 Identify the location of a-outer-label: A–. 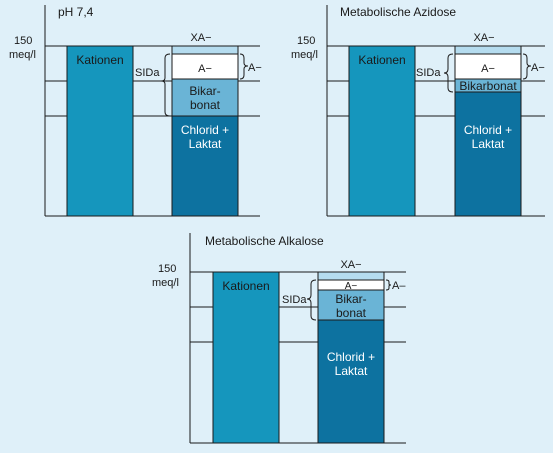
(399, 286).